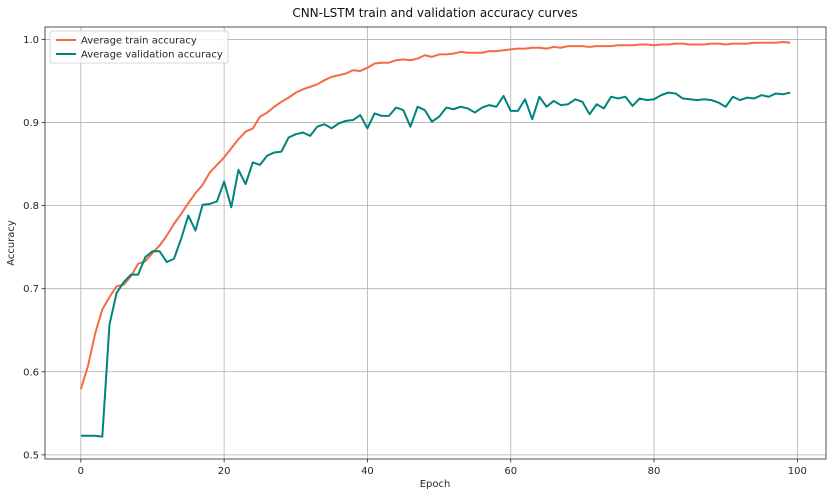  What do you see at coordinates (654, 471) in the screenshot?
I see `x-tick-label: 80` at bounding box center [654, 471].